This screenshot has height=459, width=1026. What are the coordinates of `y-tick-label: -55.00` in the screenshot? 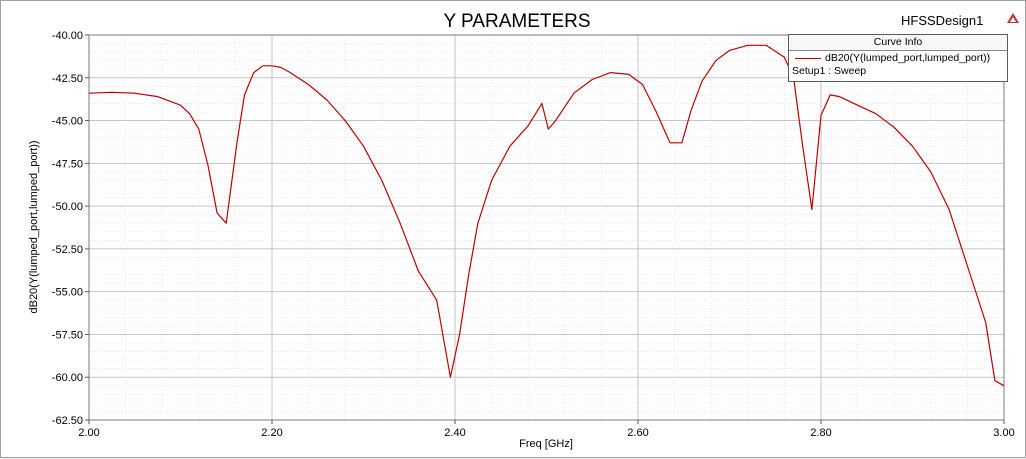 It's located at (67, 293).